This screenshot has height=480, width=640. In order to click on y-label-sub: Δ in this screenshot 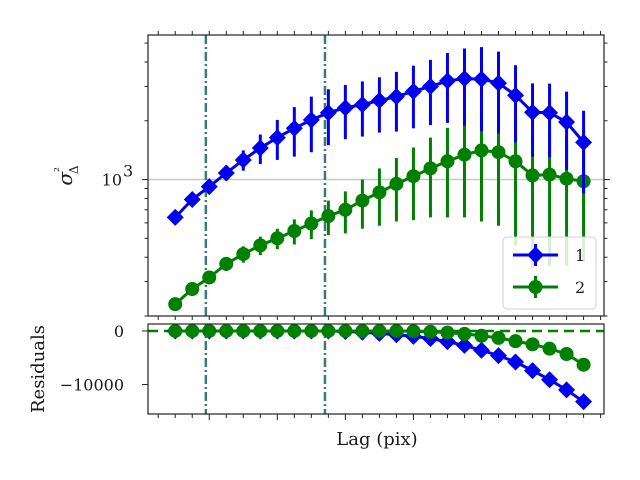, I will do `click(74, 169)`.